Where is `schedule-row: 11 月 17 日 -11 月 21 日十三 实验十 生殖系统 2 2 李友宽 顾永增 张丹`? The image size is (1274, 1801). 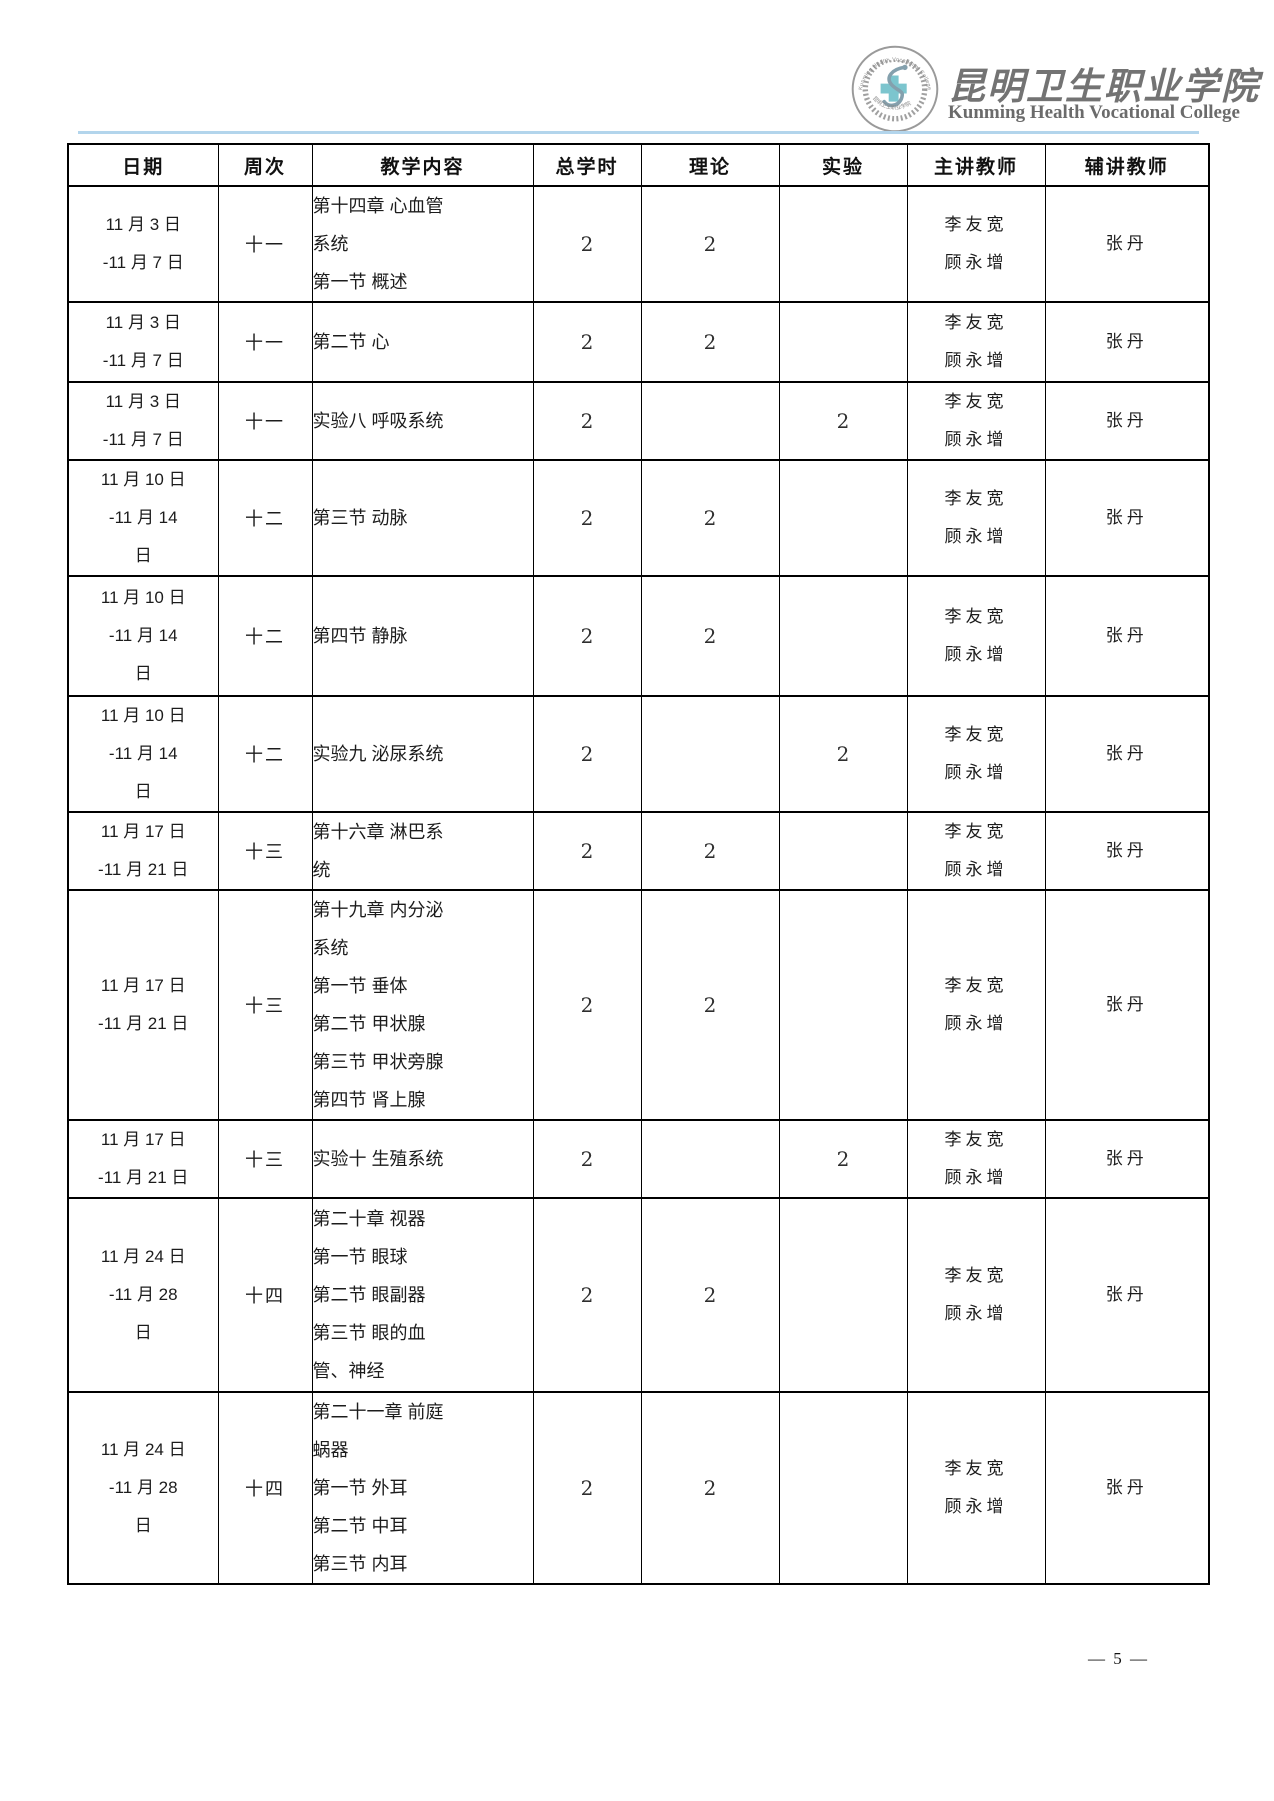
schedule-row: 11 月 17 日 -11 月 21 日十三 实验十 生殖系统 2 2 李友宽 顾永增 张丹 is located at coordinates (638, 1159).